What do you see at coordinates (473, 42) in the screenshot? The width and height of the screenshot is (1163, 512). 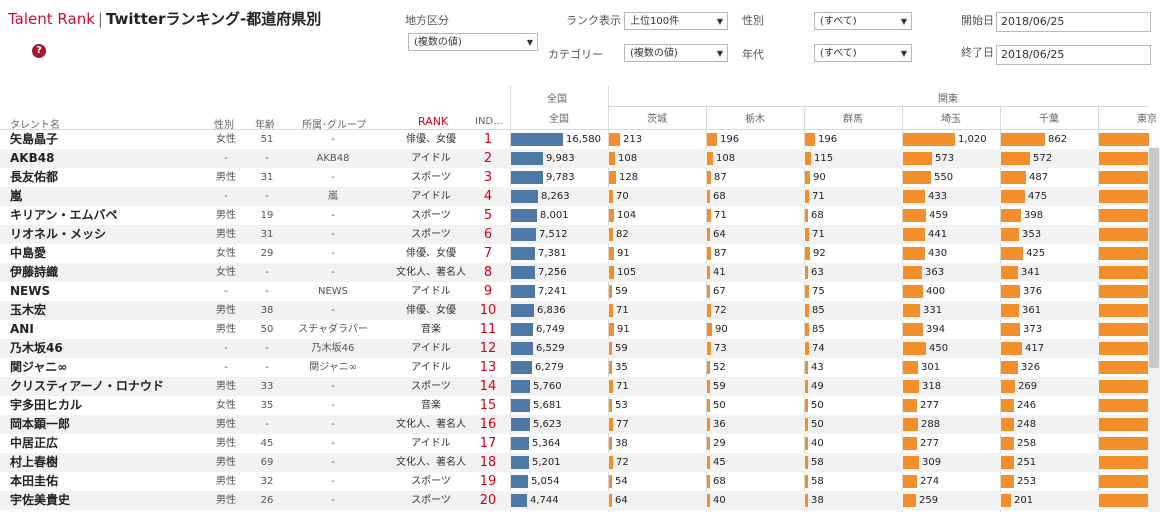 I see `region-dropdown: (複数の値) ▼` at bounding box center [473, 42].